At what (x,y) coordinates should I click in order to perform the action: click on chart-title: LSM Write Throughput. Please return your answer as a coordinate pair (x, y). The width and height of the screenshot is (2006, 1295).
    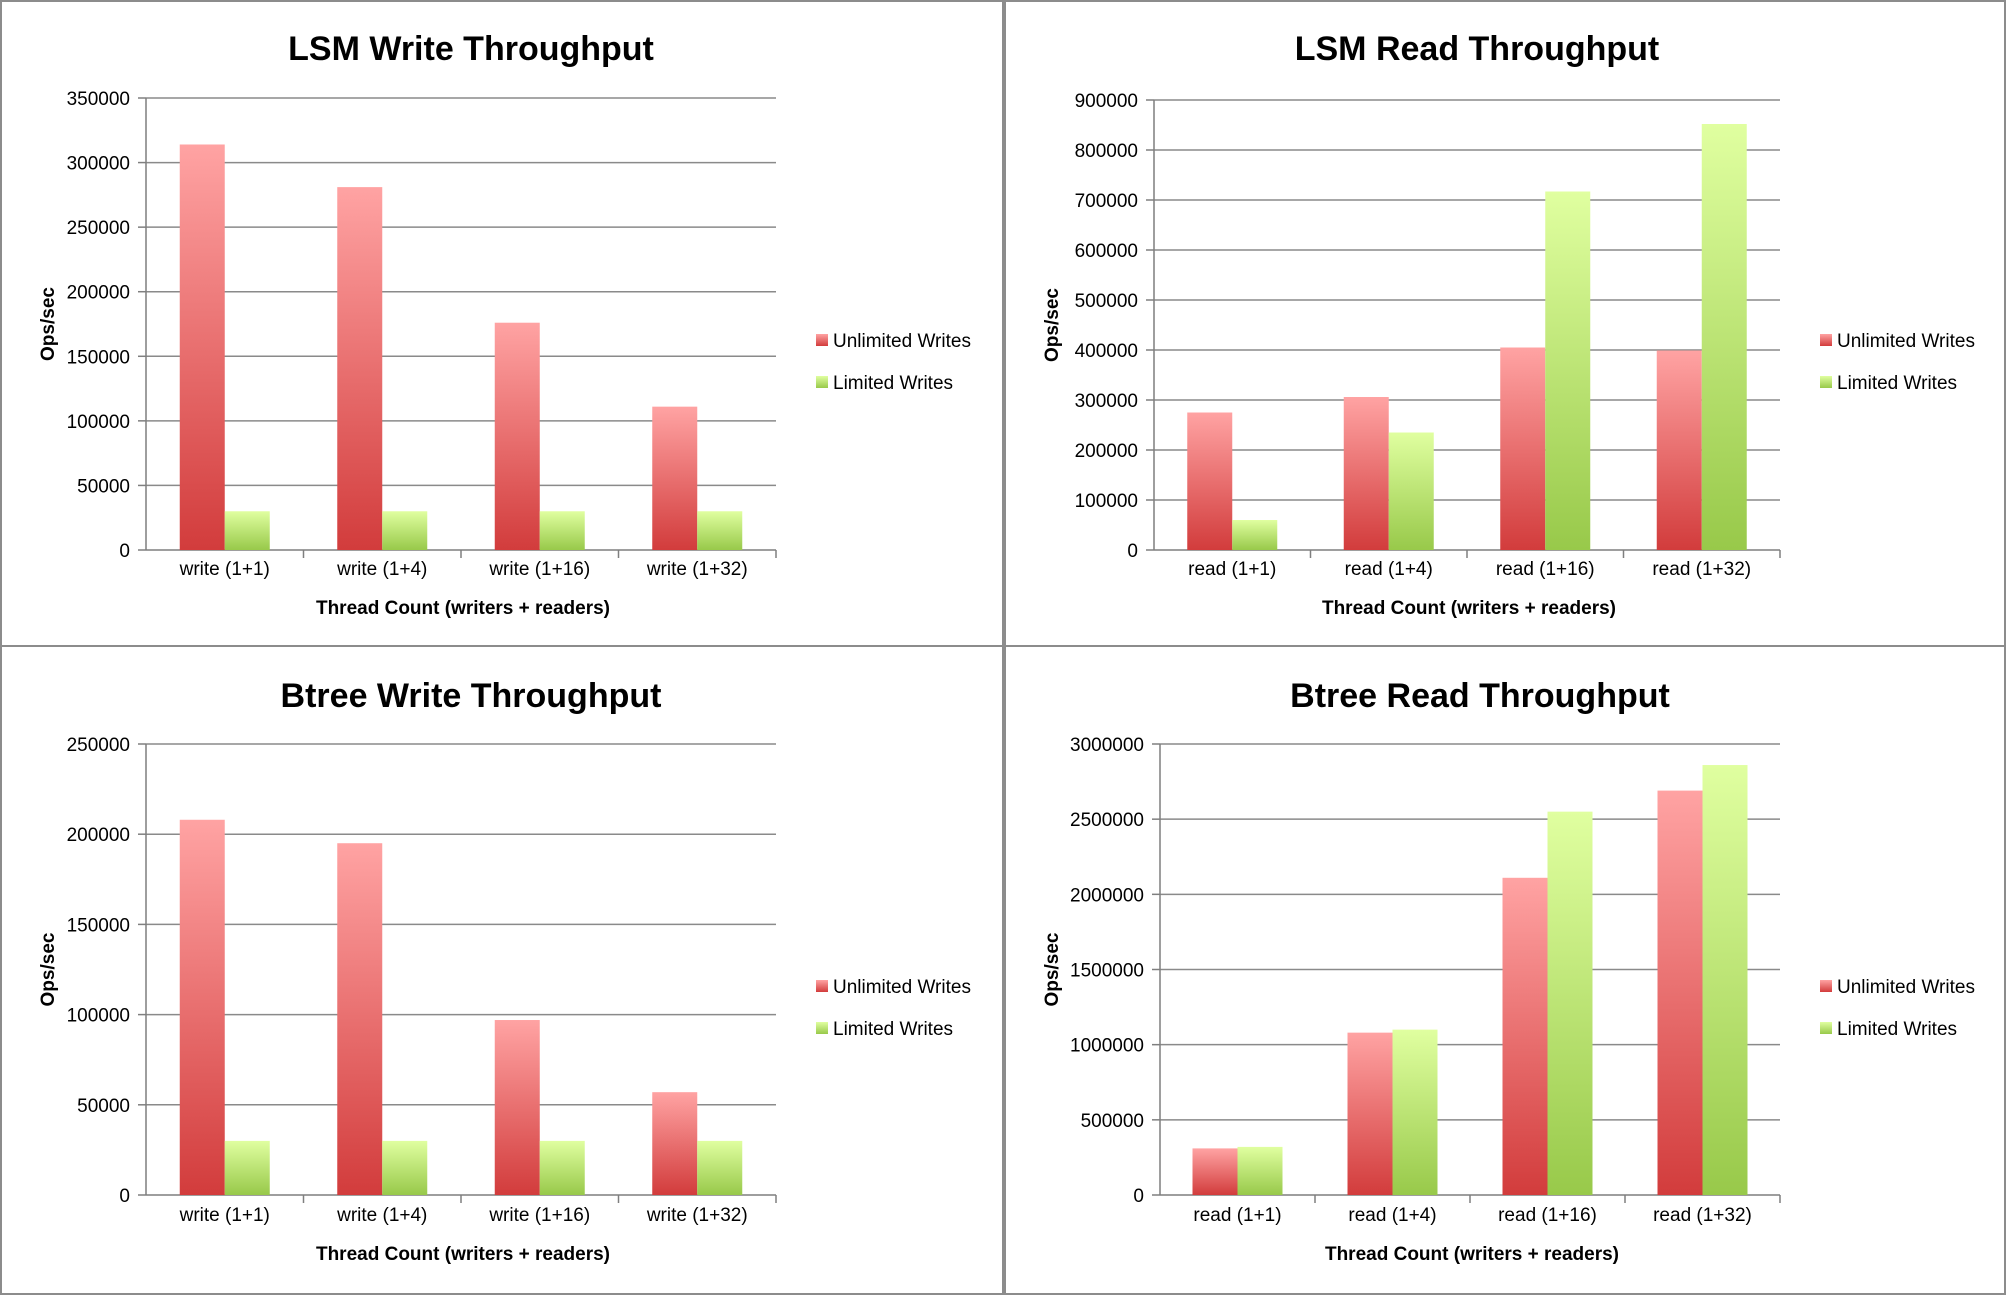
    Looking at the image, I should click on (471, 49).